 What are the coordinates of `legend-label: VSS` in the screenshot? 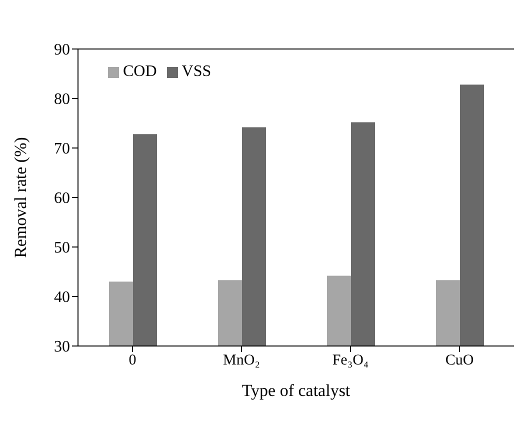 It's located at (197, 71).